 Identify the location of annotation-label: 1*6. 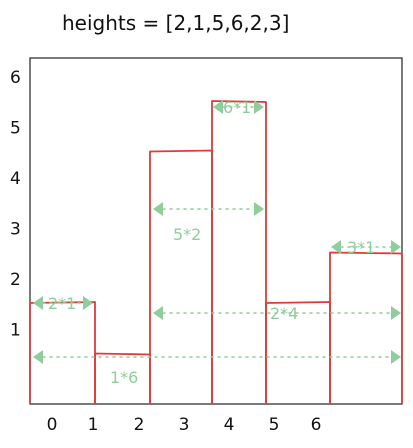
(124, 377).